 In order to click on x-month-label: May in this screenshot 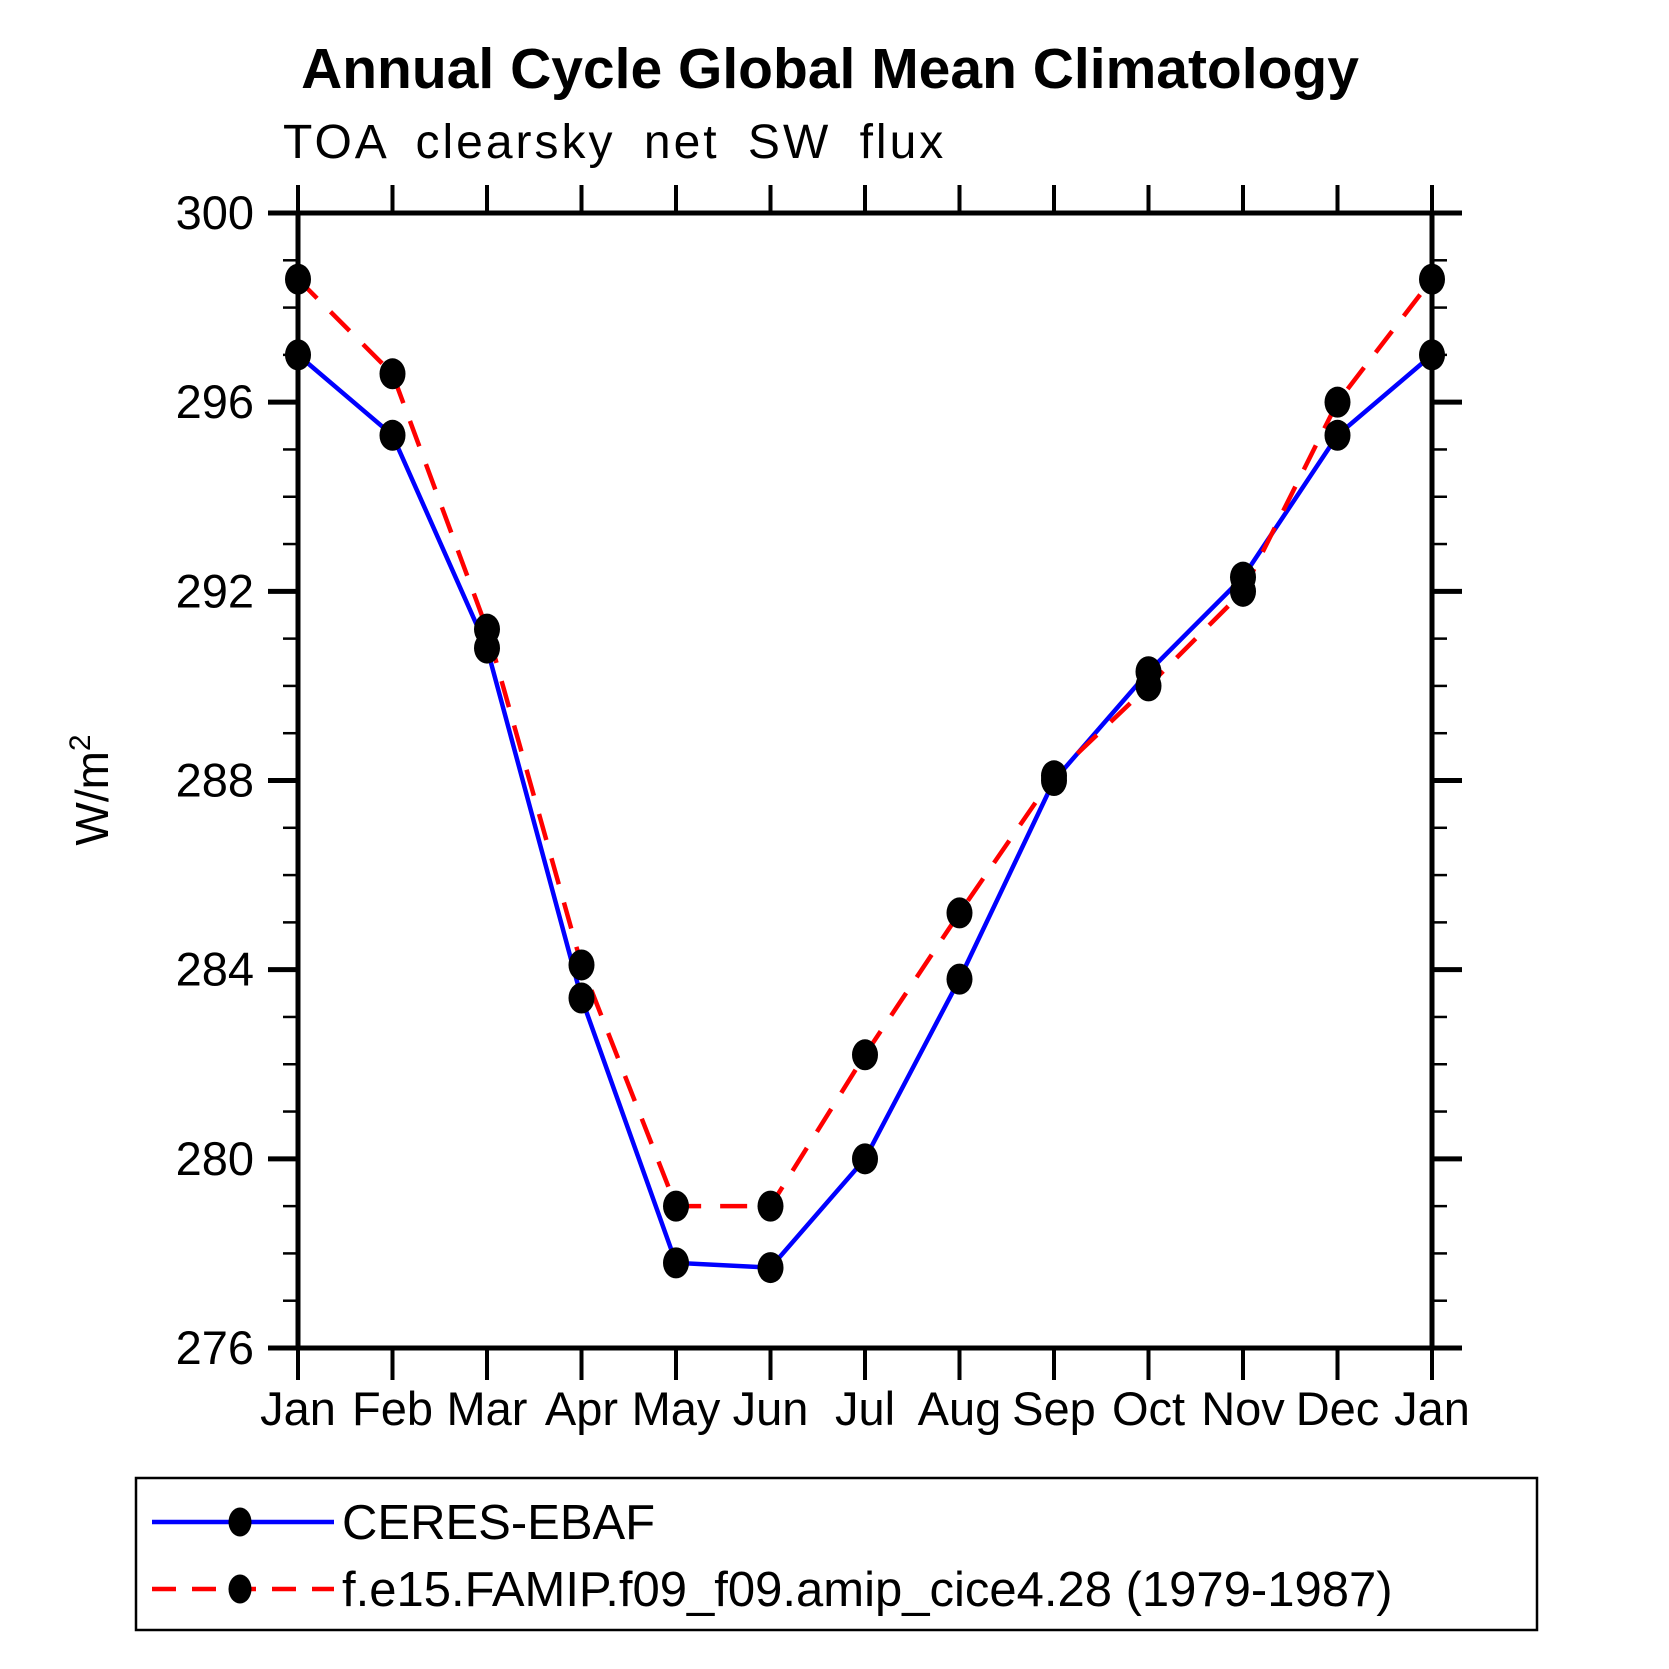, I will do `click(676, 1408)`.